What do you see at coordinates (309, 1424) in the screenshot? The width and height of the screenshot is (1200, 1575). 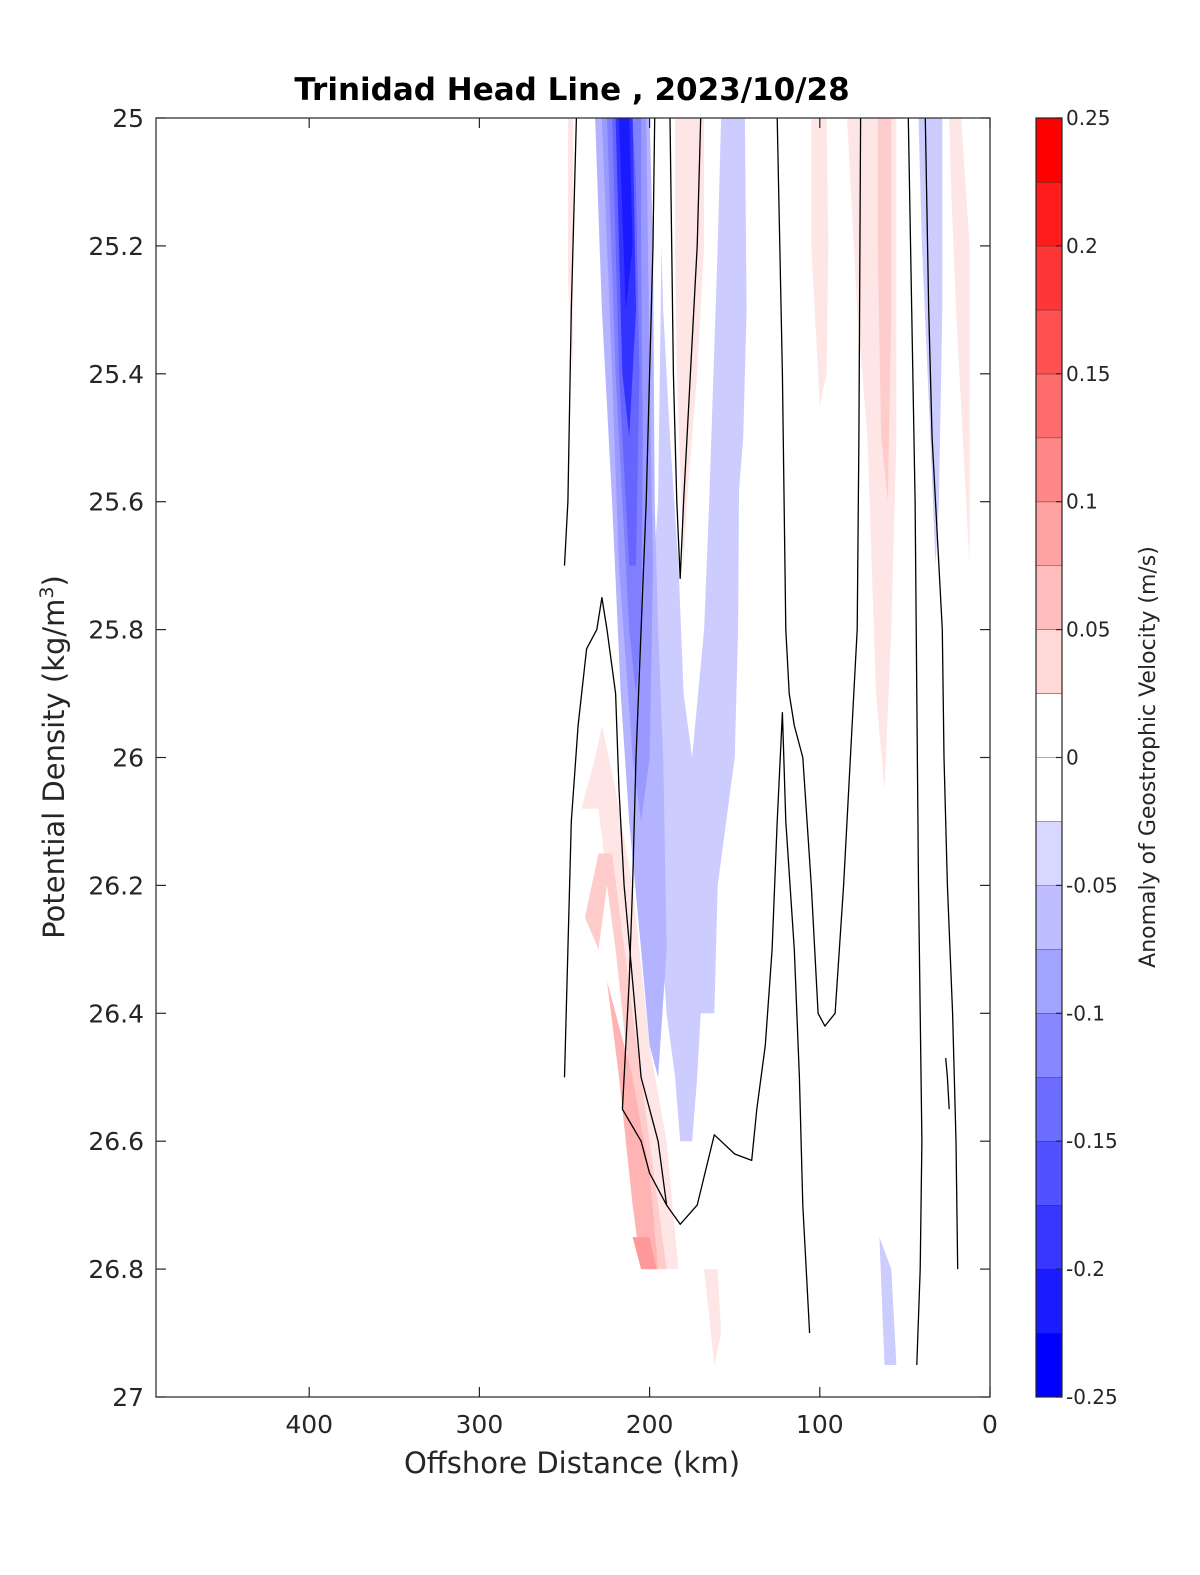 I see `x-tick-label: 400` at bounding box center [309, 1424].